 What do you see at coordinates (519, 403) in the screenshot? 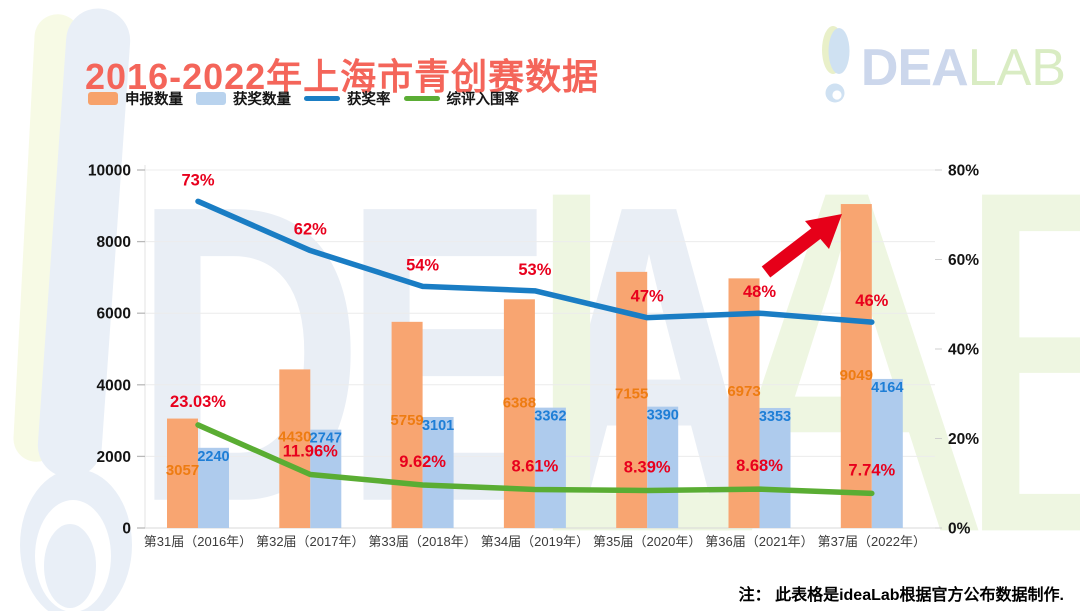
I see `apply-value-label-3: 6388` at bounding box center [519, 403].